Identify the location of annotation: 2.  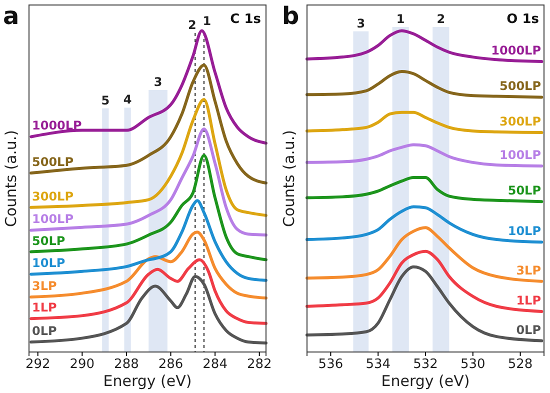
(192, 25).